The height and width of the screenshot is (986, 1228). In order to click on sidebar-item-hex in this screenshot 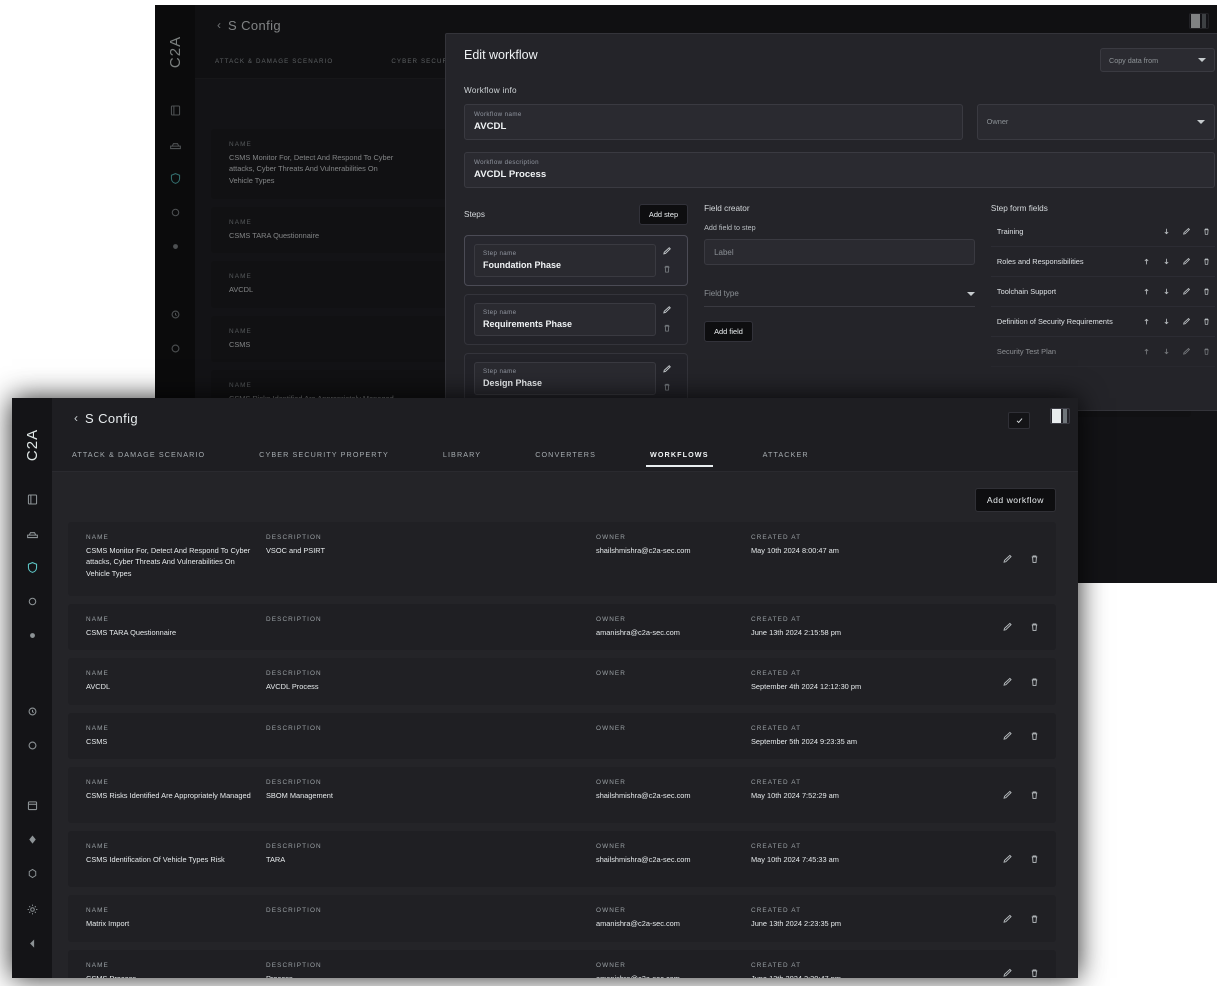, I will do `click(32, 873)`.